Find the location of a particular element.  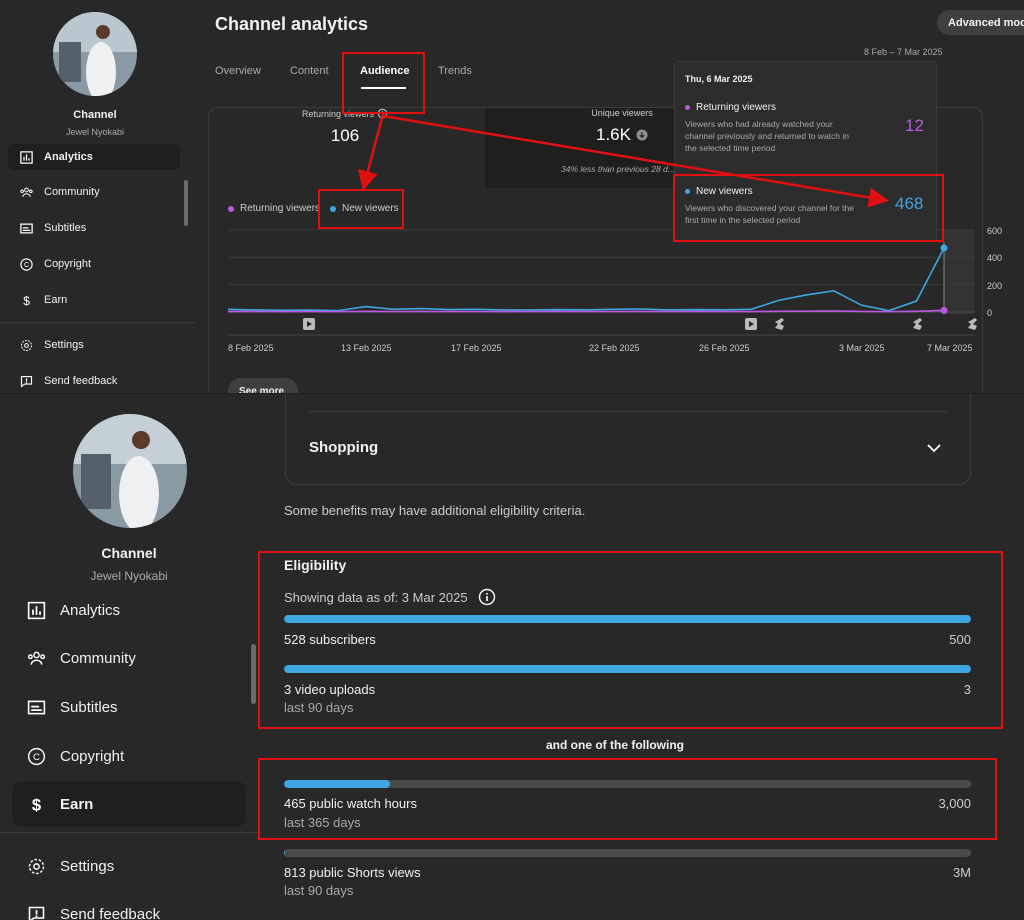

hover-band is located at coordinates (959, 272).